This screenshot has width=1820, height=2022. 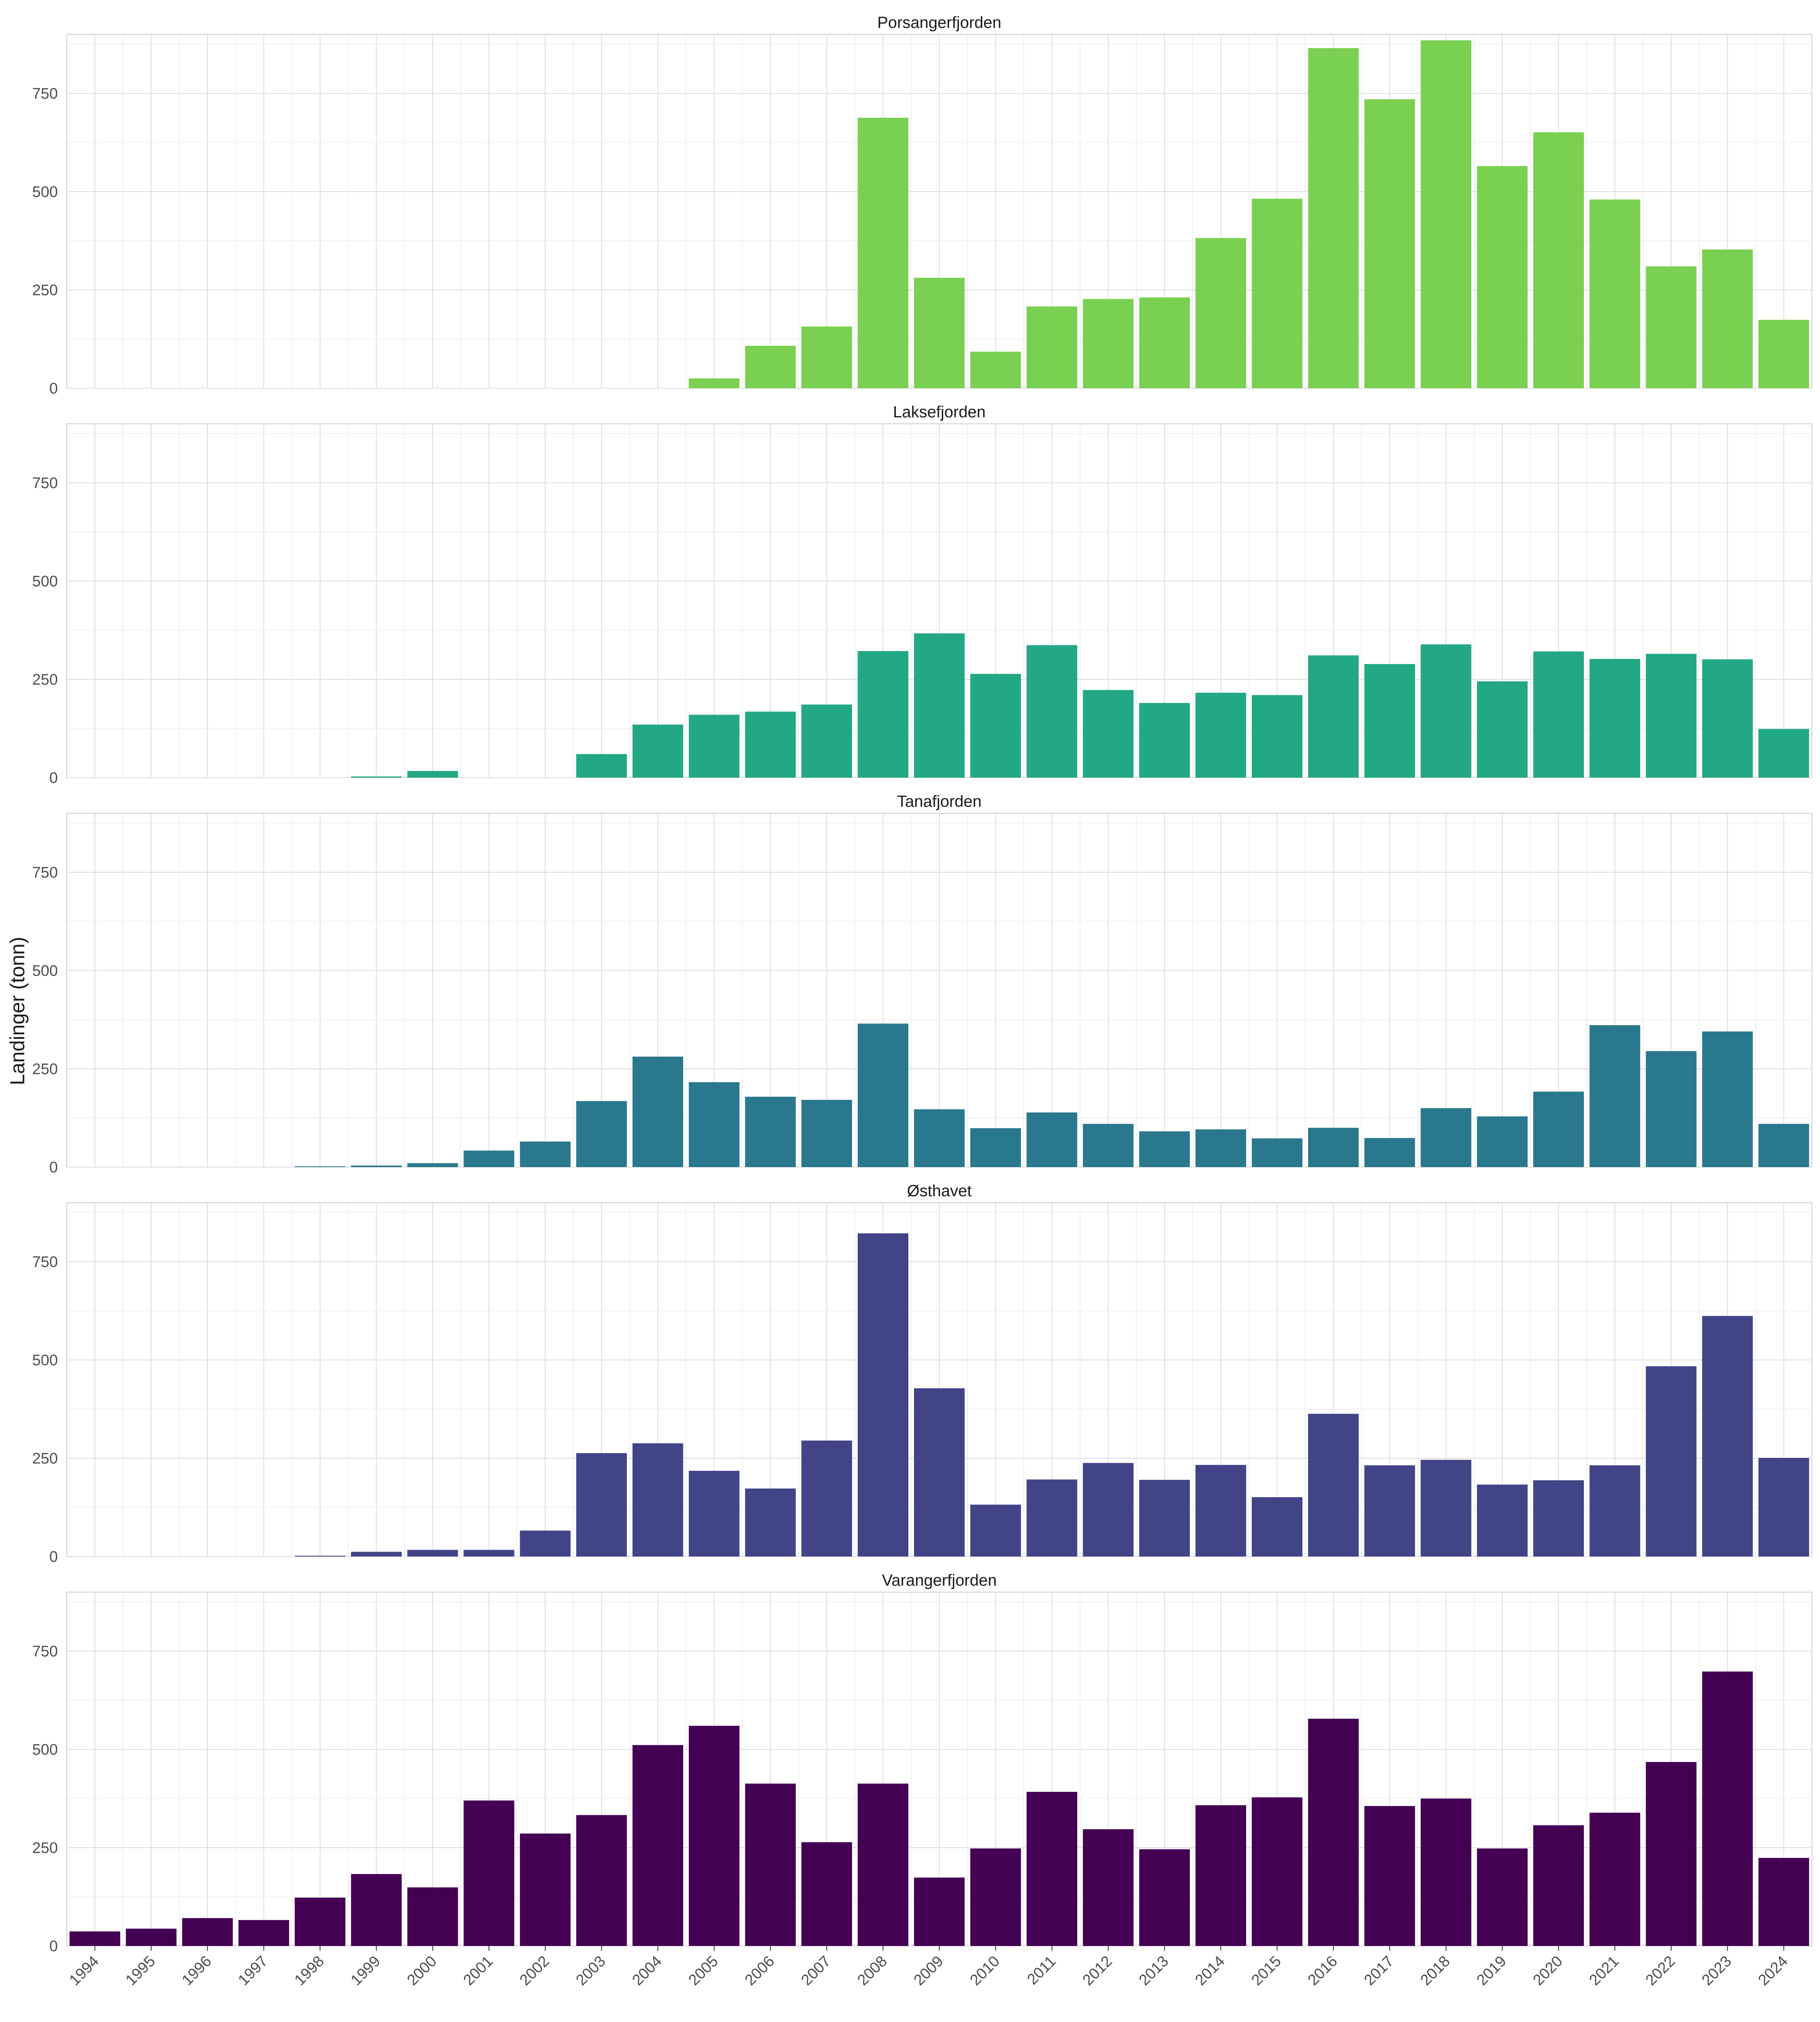 What do you see at coordinates (1154, 1971) in the screenshot?
I see `x-tick-label: 2013` at bounding box center [1154, 1971].